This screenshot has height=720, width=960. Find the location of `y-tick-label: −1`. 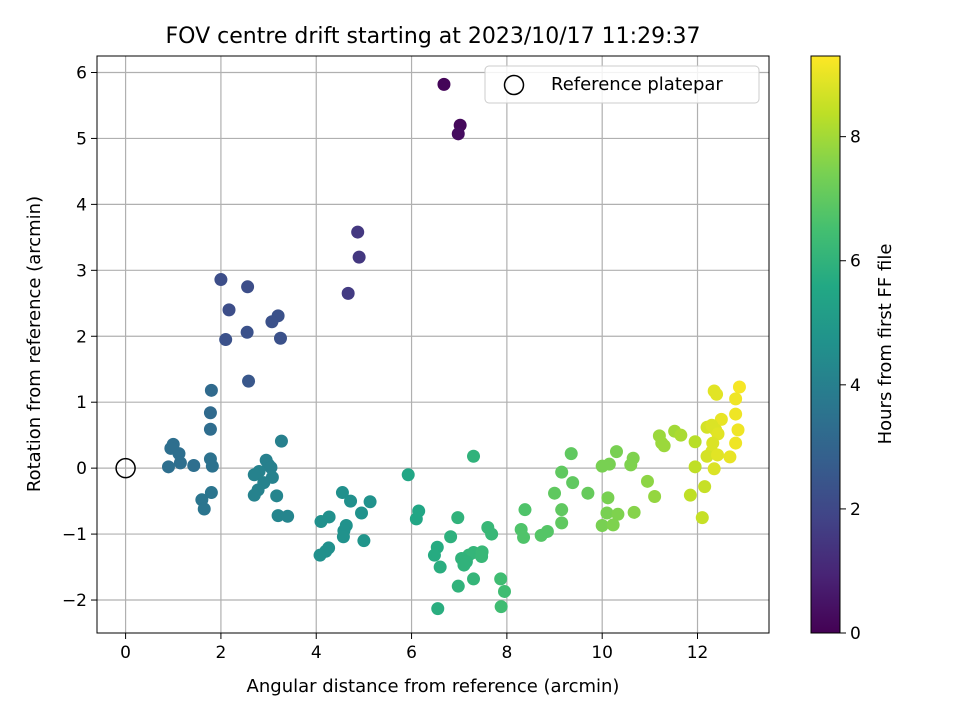

y-tick-label: −1 is located at coordinates (74, 535).